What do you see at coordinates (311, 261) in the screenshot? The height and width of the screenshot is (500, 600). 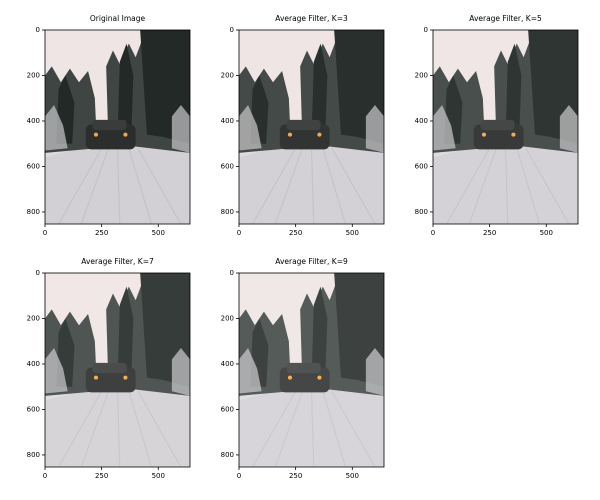 I see `subplot-title: Average Filter, K=9` at bounding box center [311, 261].